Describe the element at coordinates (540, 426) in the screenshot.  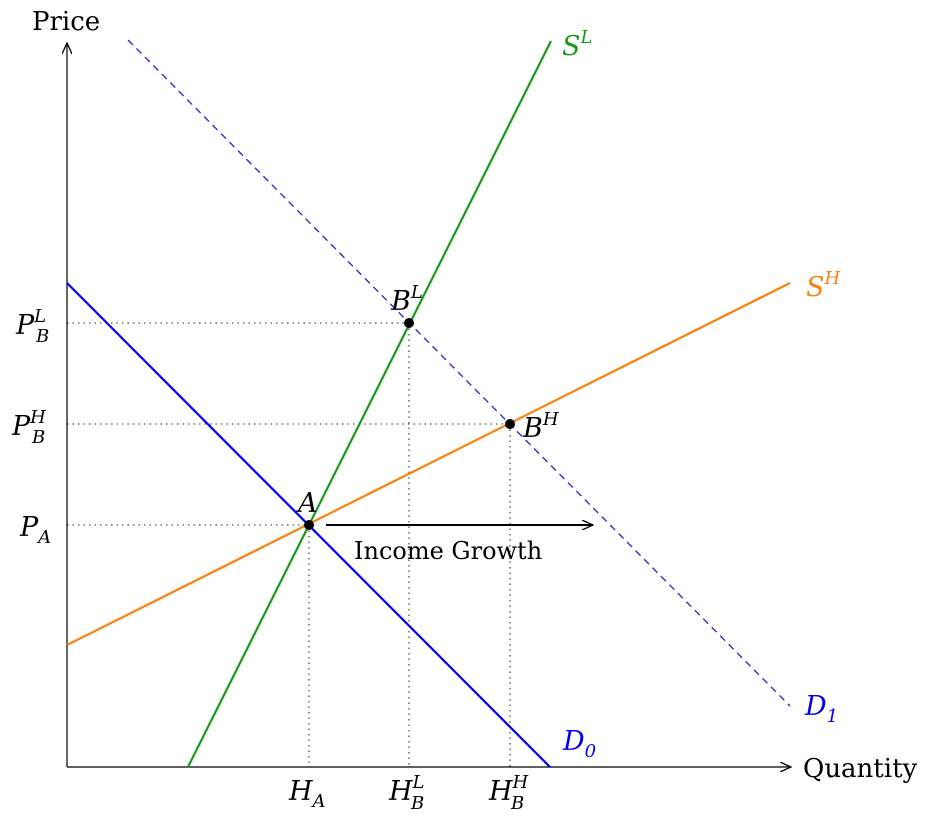
I see `point-bh-label: BH` at that location.